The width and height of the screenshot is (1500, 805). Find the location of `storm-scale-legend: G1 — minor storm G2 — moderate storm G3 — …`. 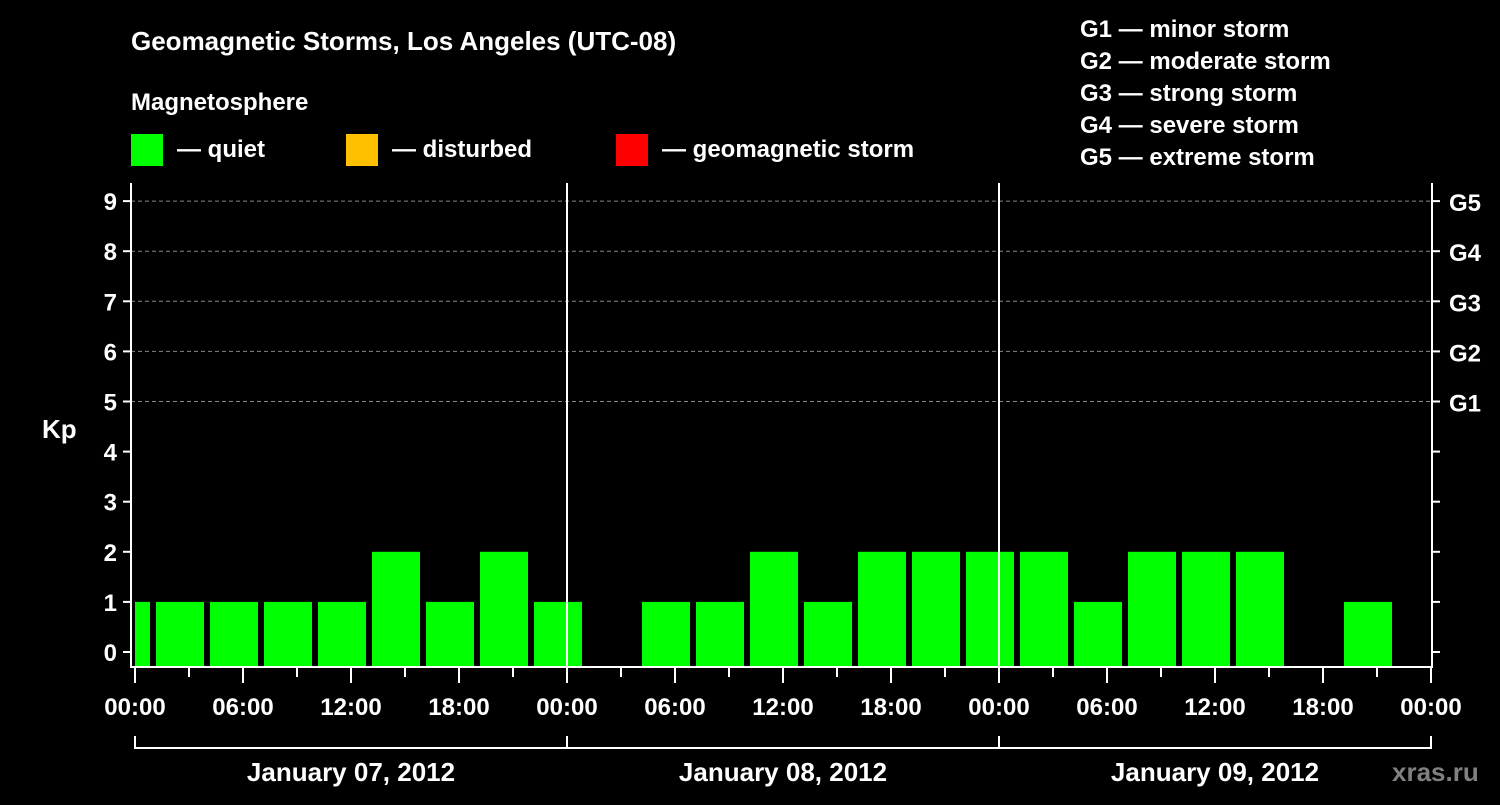

storm-scale-legend: G1 — minor storm G2 — moderate storm G3 — … is located at coordinates (1205, 93).